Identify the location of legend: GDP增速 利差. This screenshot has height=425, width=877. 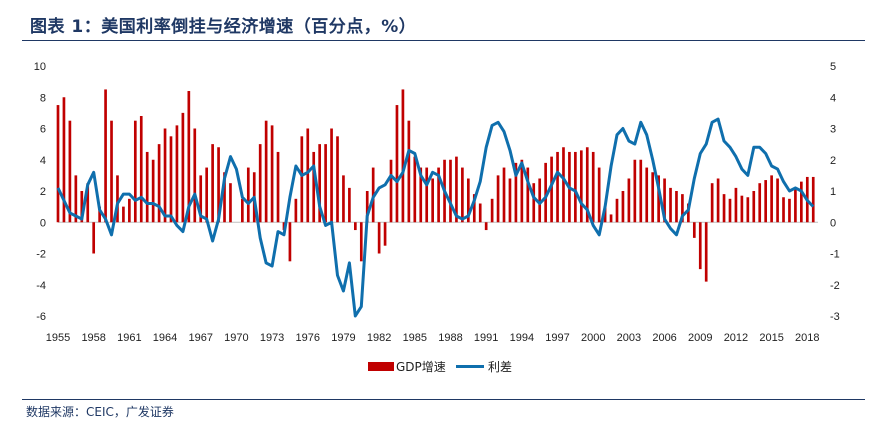
(440, 367).